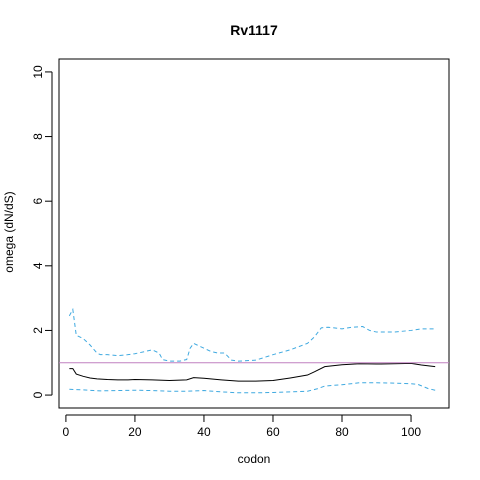 This screenshot has height=480, width=480. Describe the element at coordinates (38, 330) in the screenshot. I see `y-tick-label: 2` at that location.